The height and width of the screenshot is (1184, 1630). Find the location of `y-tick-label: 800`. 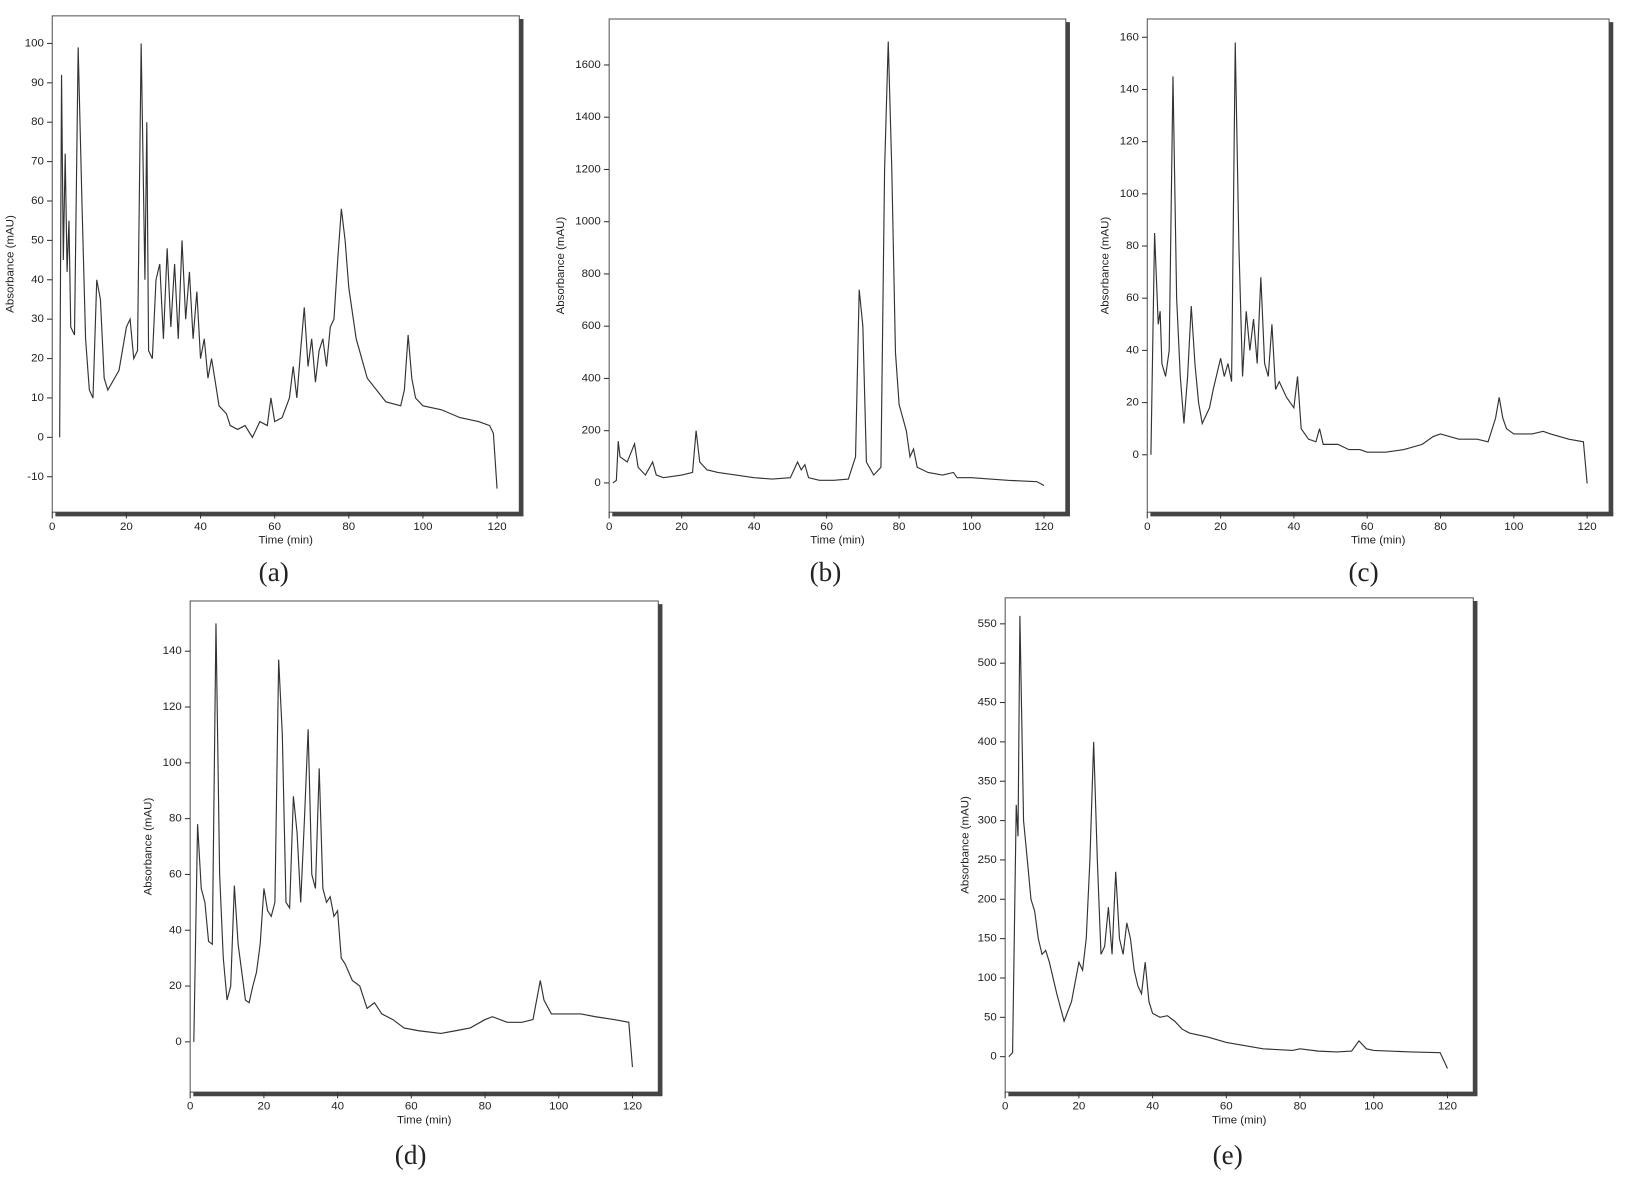

y-tick-label: 800 is located at coordinates (591, 274).